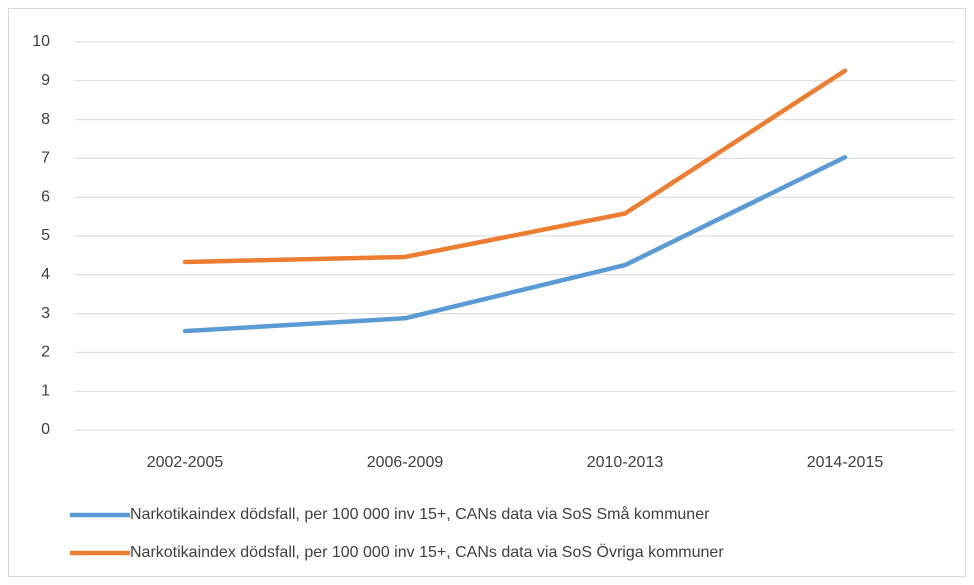 The image size is (974, 585). What do you see at coordinates (45, 235) in the screenshot?
I see `y-tick-label: 5` at bounding box center [45, 235].